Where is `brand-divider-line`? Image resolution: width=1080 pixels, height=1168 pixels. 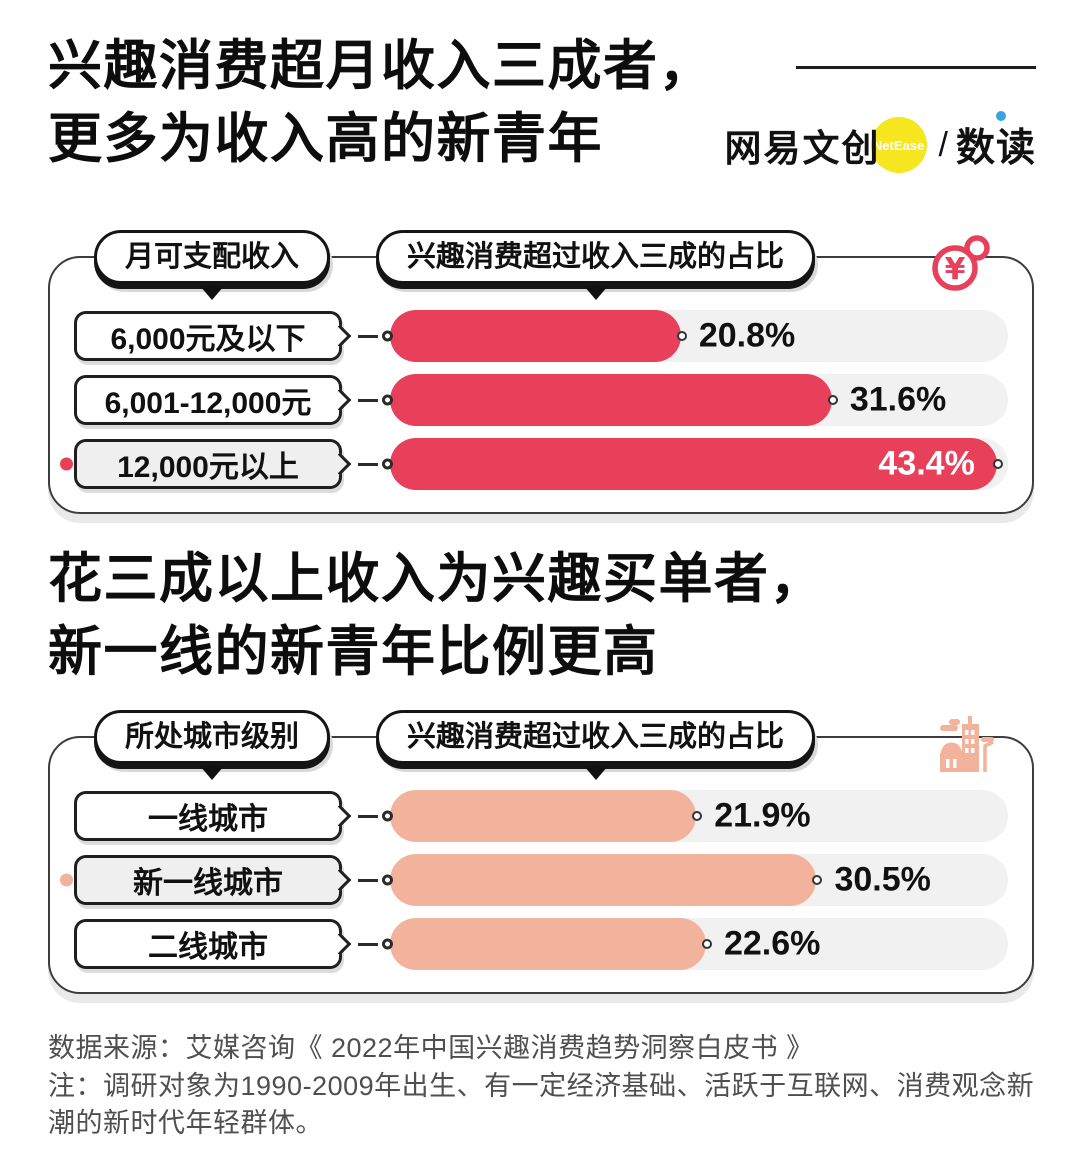 brand-divider-line is located at coordinates (916, 67).